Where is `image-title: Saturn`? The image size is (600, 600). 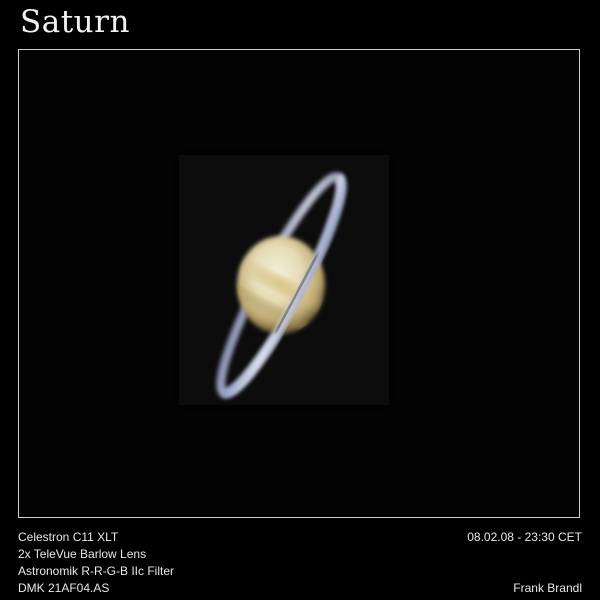 image-title: Saturn is located at coordinates (75, 22).